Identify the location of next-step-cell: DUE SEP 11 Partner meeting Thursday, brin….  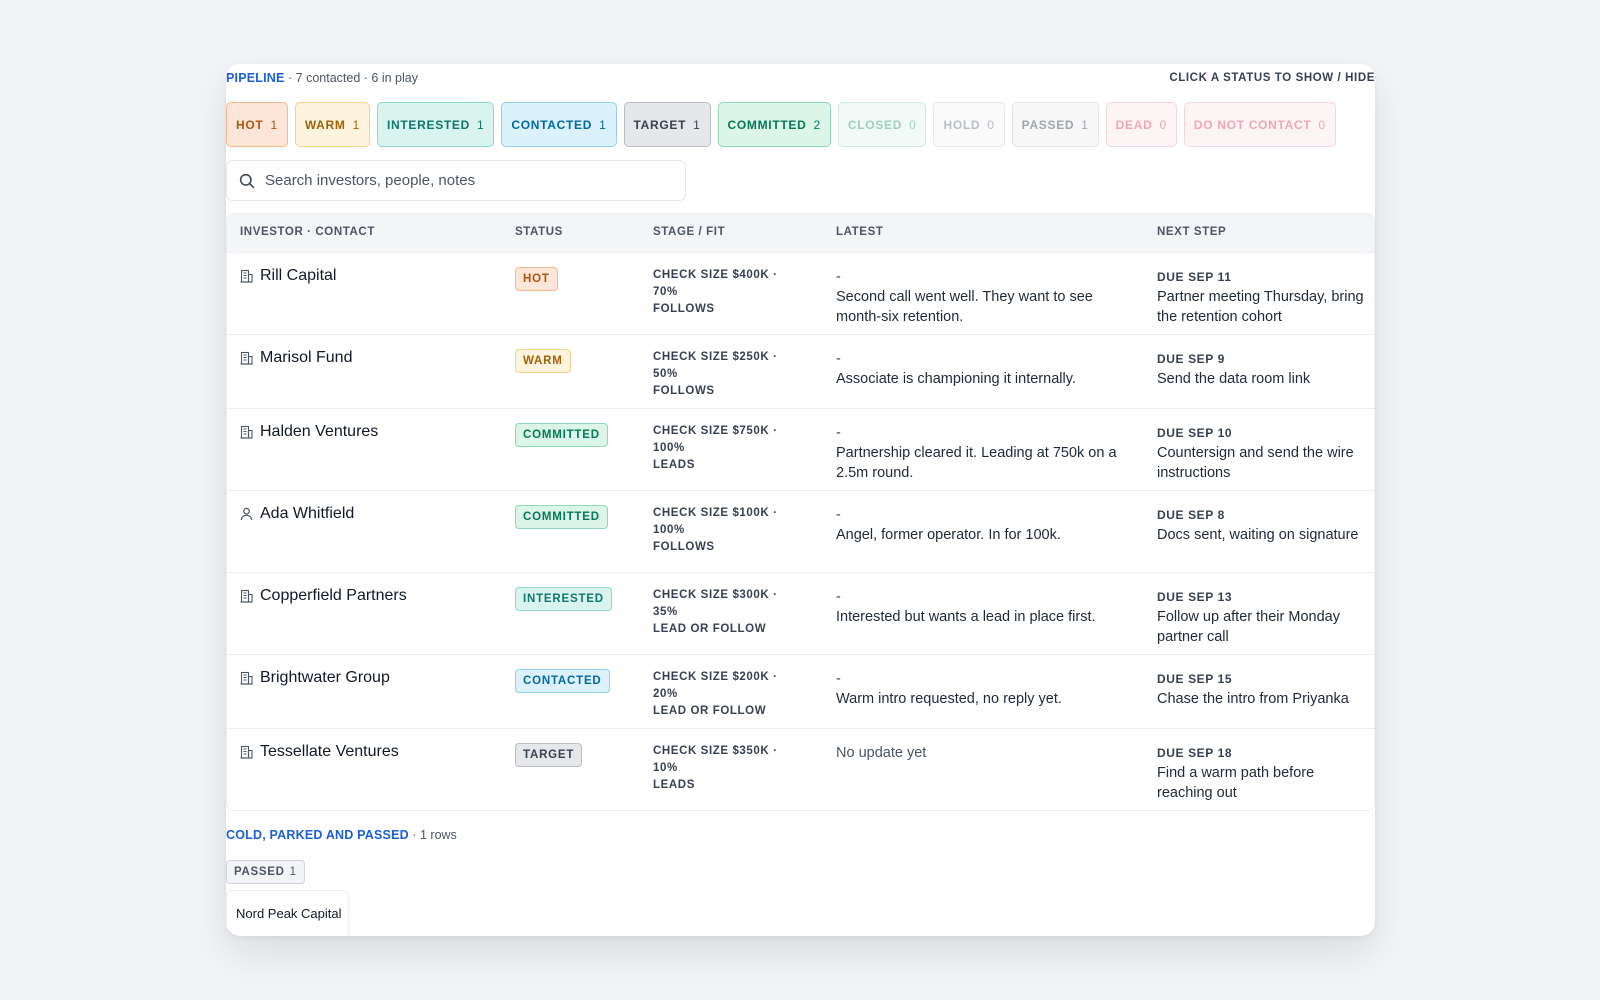
(1263, 297).